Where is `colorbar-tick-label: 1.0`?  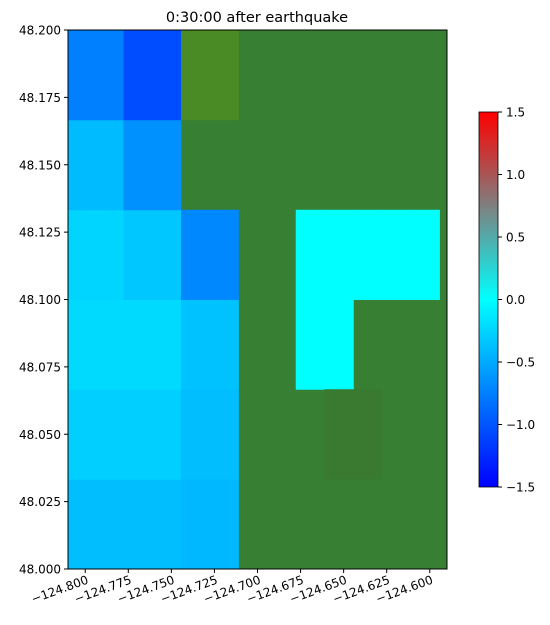 colorbar-tick-label: 1.0 is located at coordinates (515, 175).